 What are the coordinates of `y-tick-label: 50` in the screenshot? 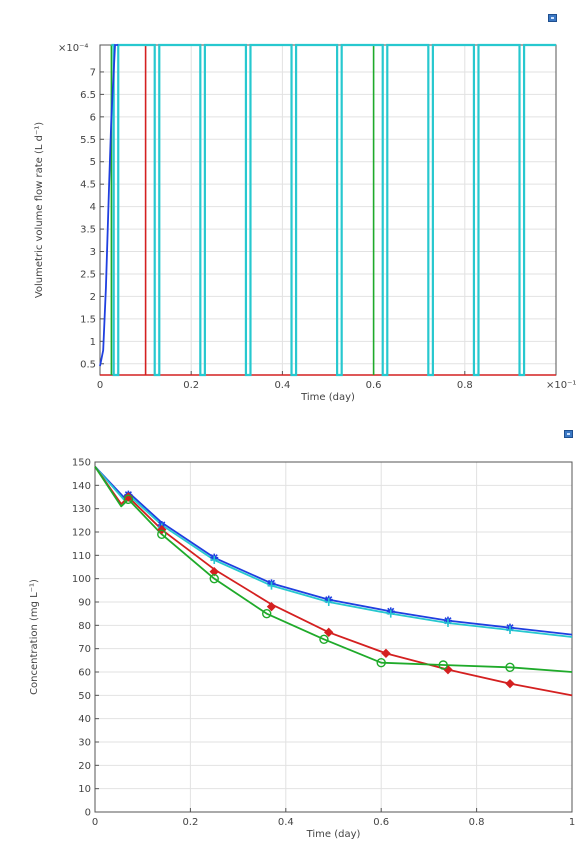 It's located at (84, 696).